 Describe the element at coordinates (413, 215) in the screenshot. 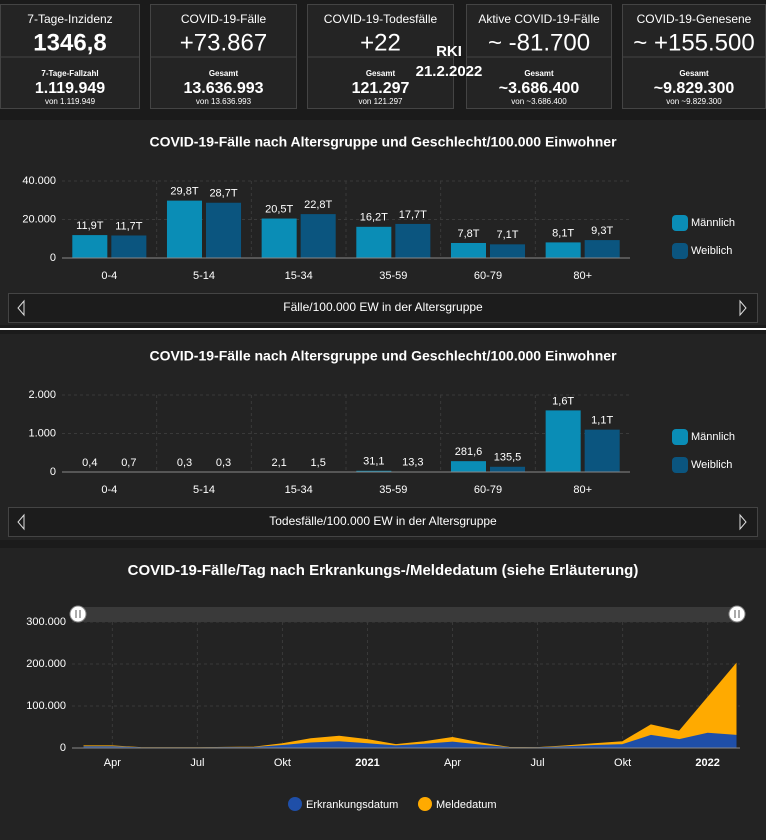

I see `value-label: 17,7T` at that location.